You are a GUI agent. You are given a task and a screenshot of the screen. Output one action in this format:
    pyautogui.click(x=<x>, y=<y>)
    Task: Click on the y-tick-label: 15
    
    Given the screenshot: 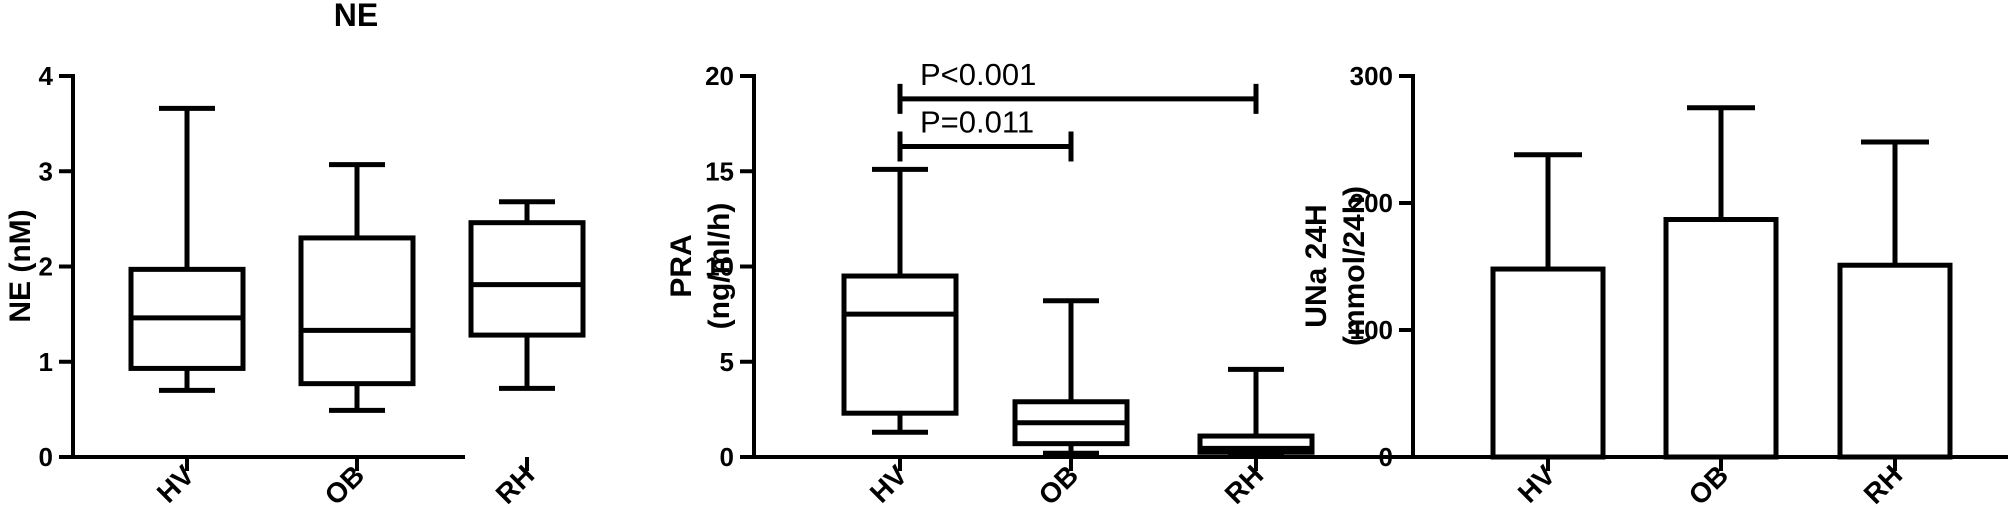 What is the action you would take?
    pyautogui.click(x=719, y=171)
    